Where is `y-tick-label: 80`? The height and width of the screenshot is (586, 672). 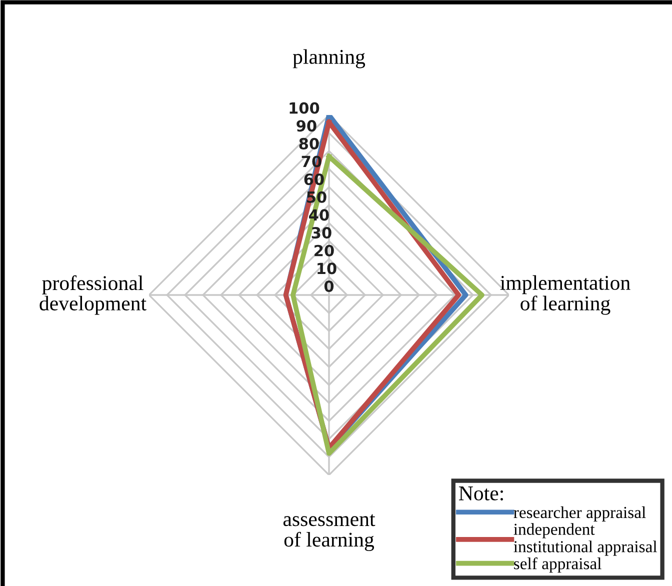
y-tick-label: 80 is located at coordinates (309, 144).